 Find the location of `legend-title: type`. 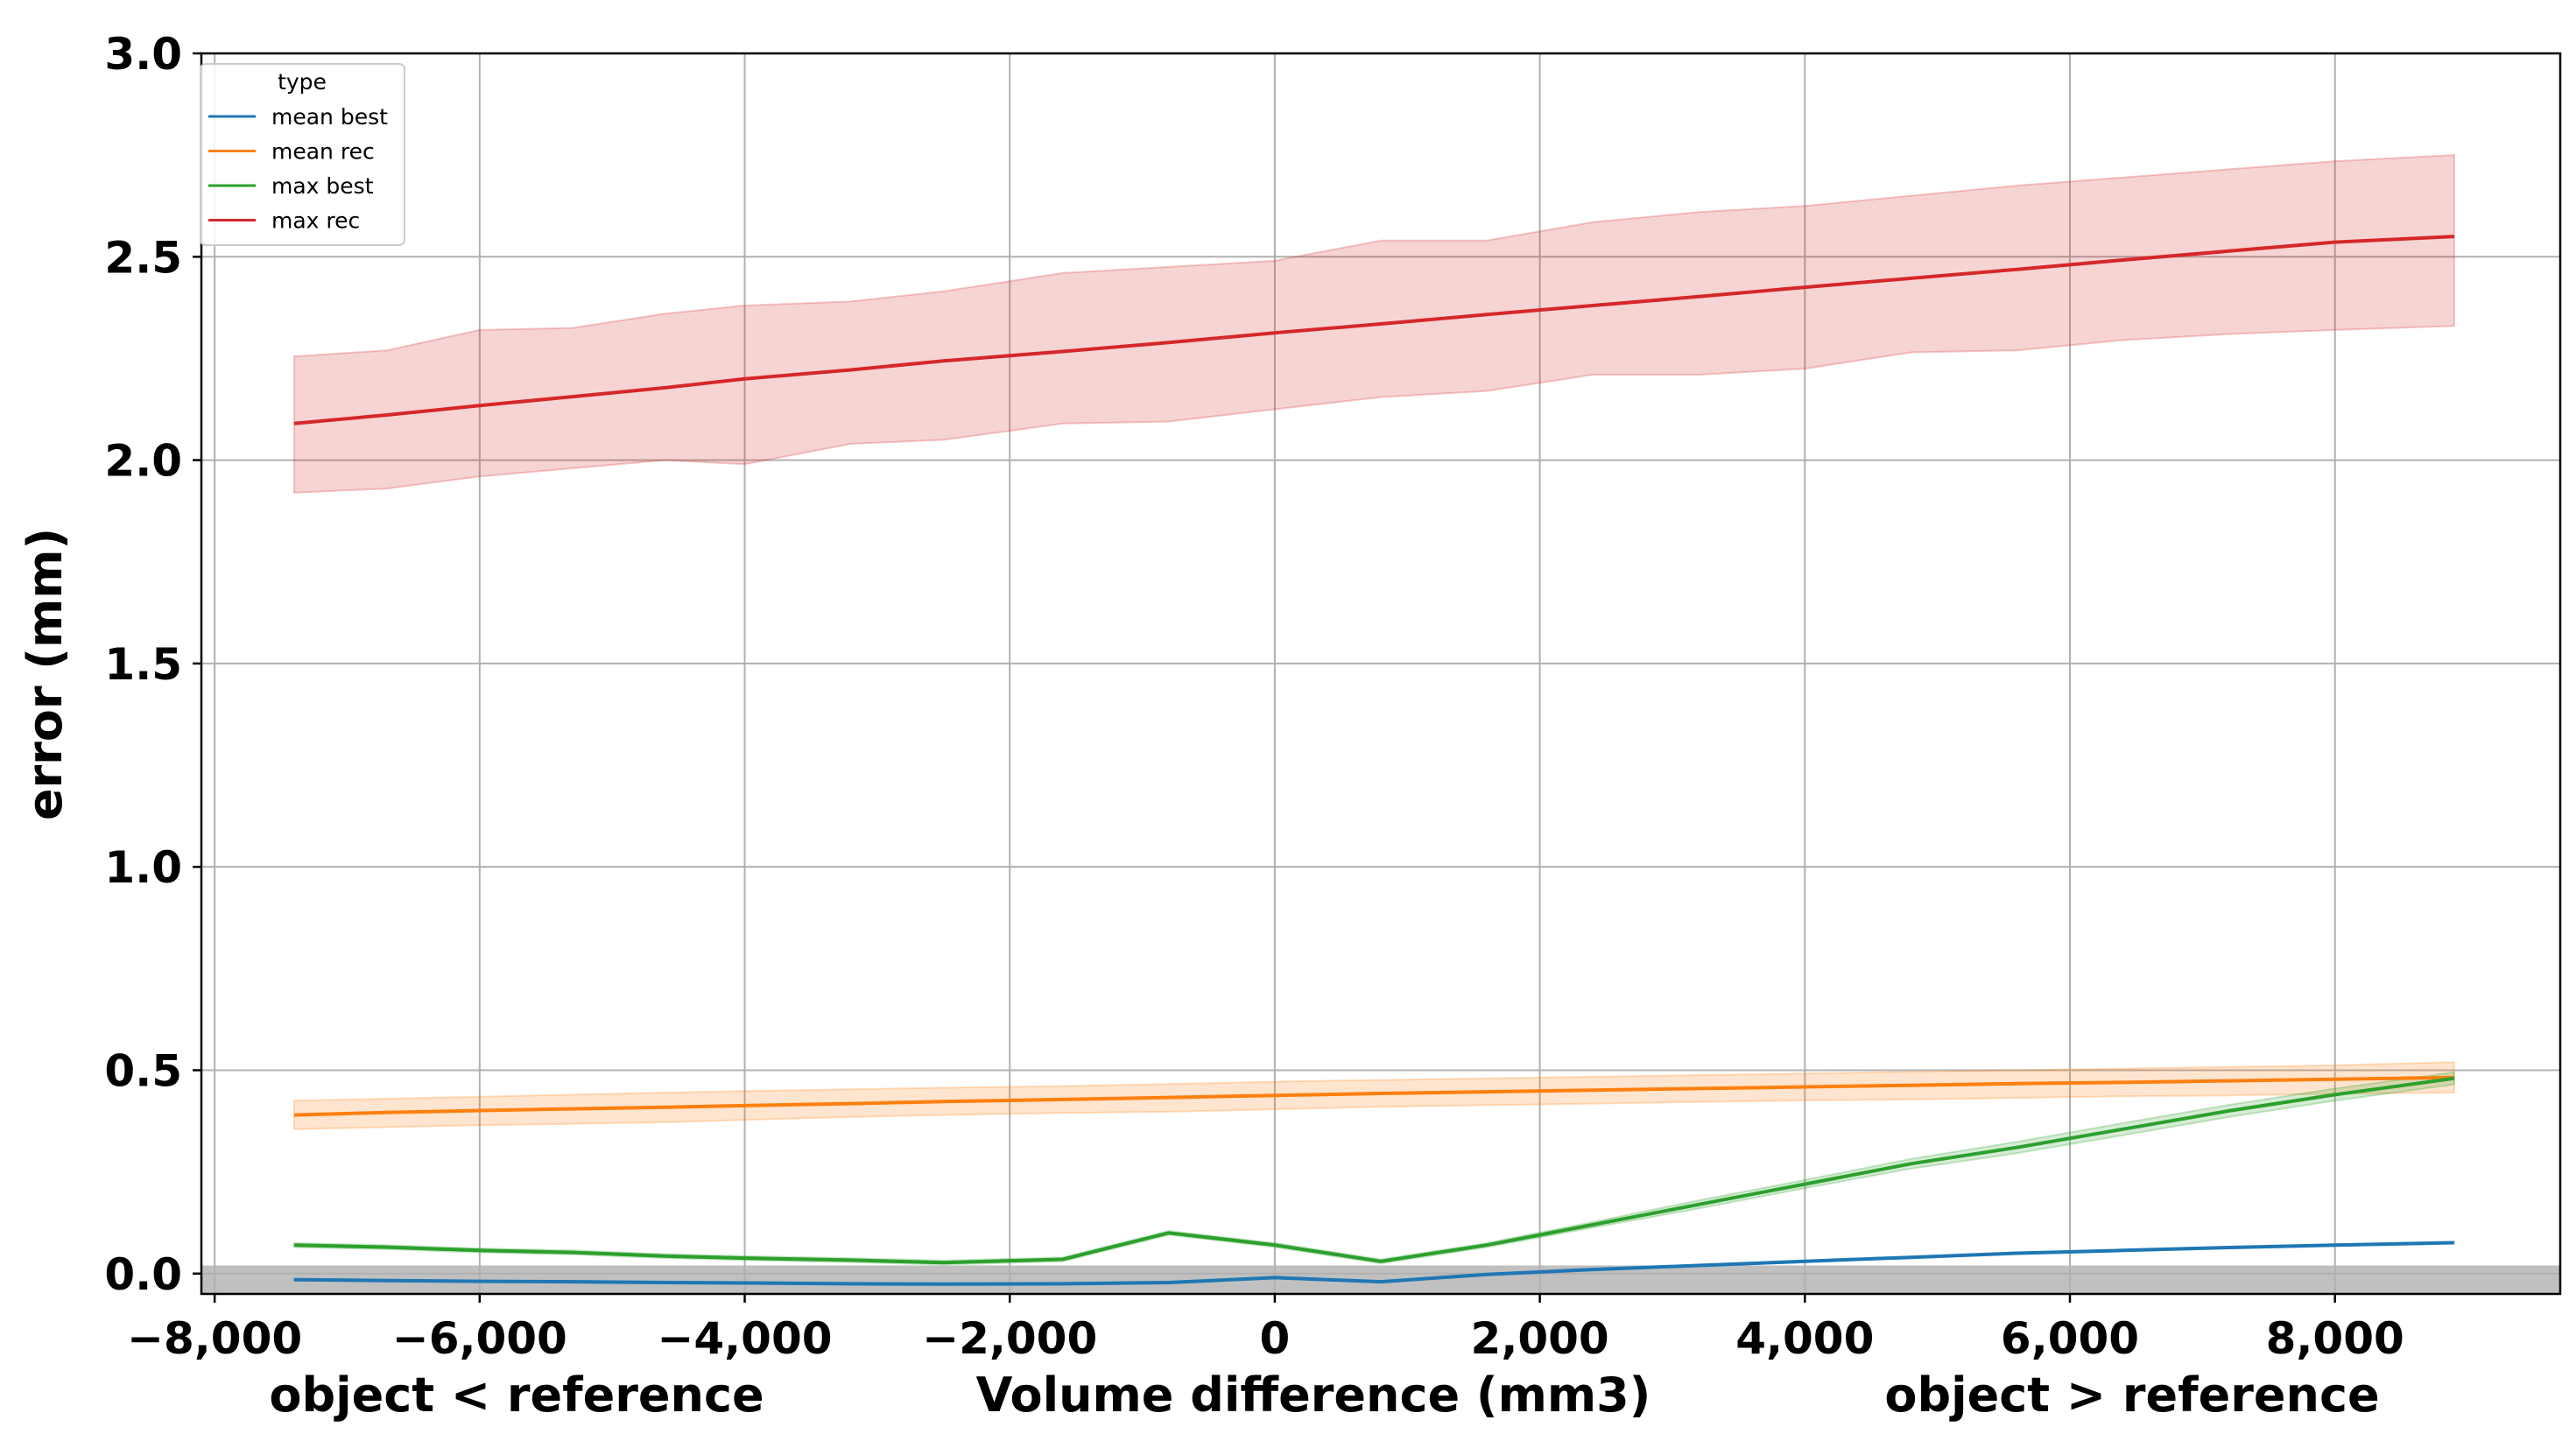

legend-title: type is located at coordinates (302, 82).